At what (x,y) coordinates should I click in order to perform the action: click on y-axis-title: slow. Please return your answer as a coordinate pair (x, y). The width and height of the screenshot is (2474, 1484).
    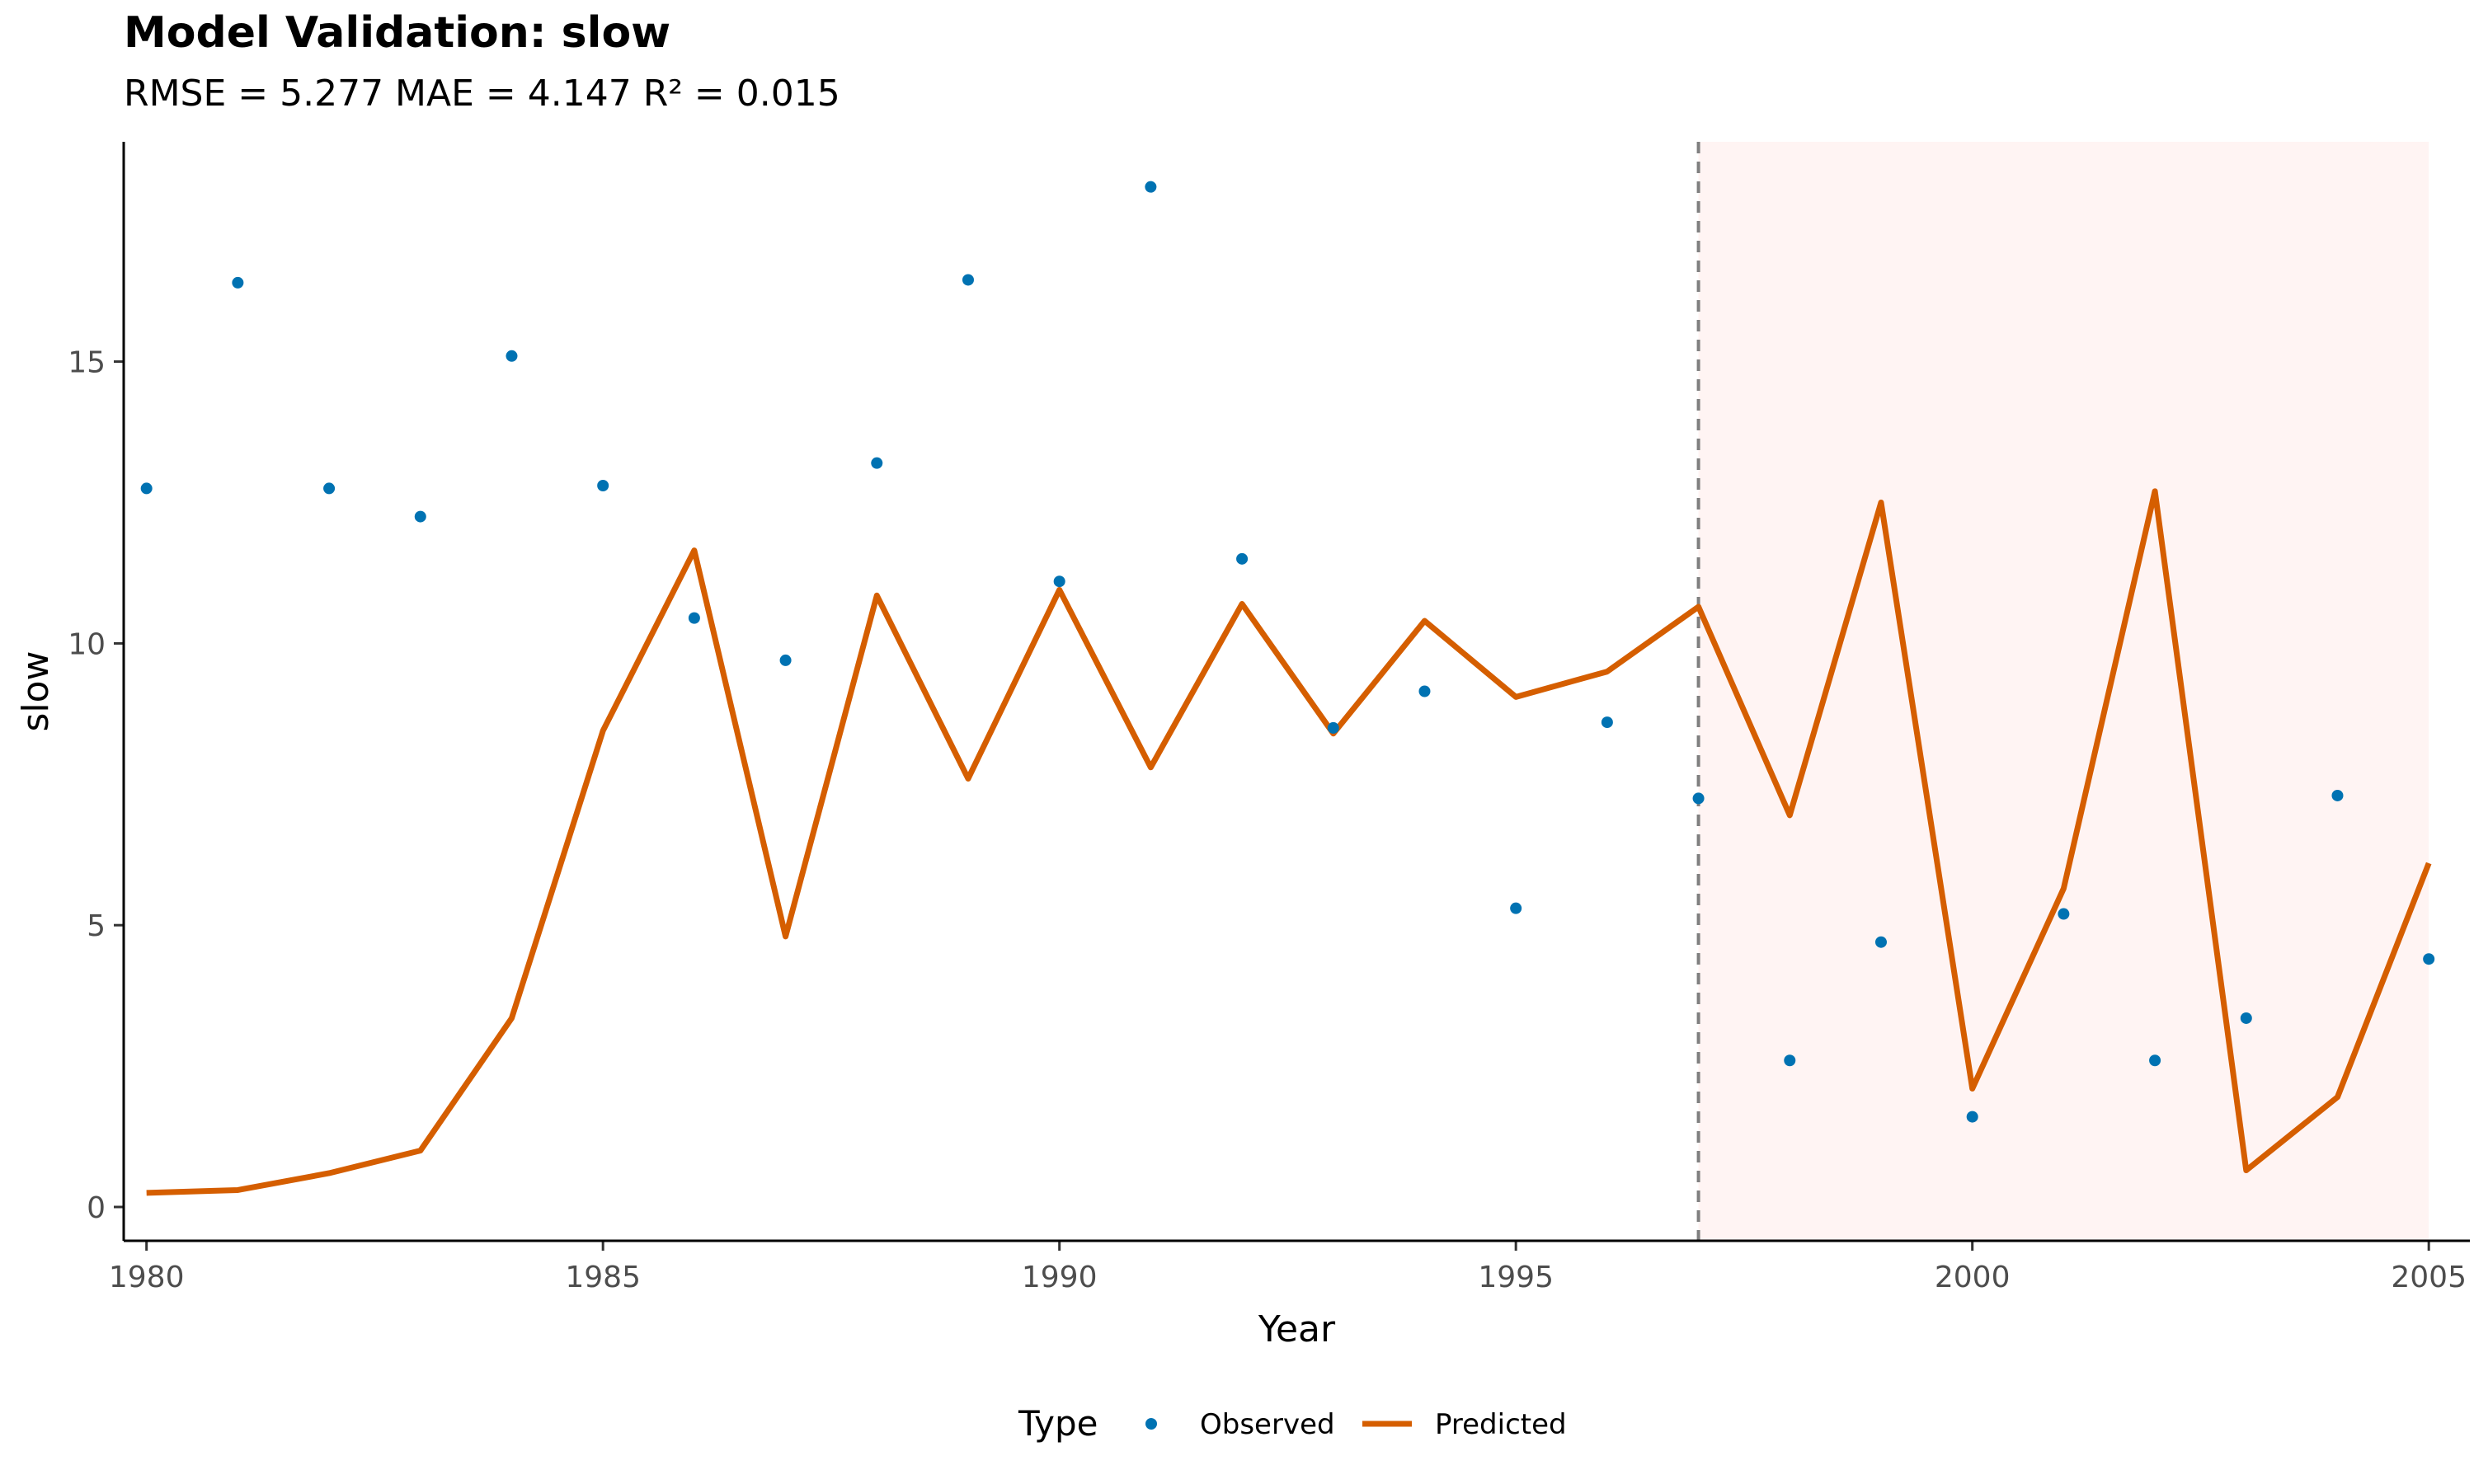
    Looking at the image, I should click on (36, 690).